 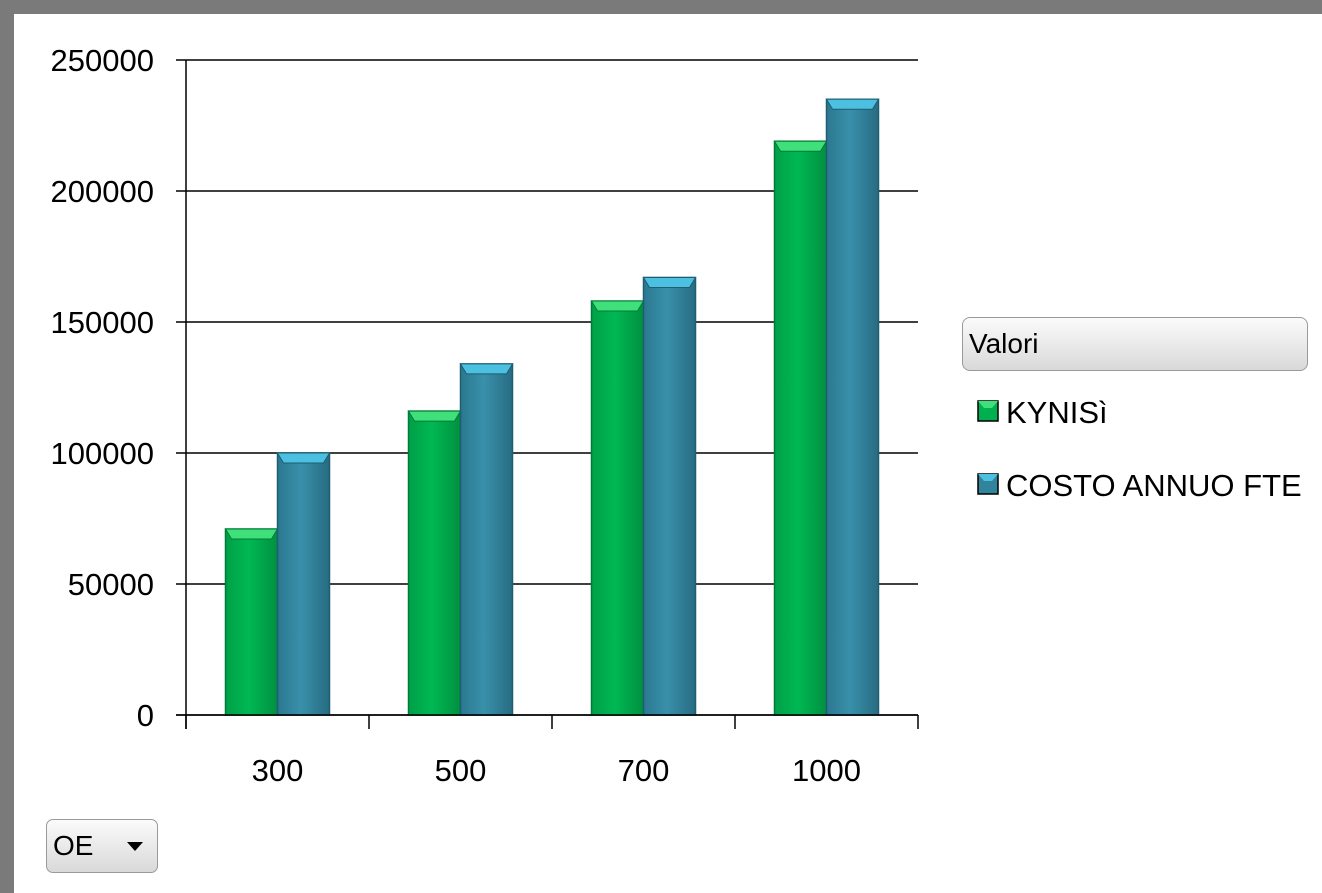 What do you see at coordinates (826, 770) in the screenshot?
I see `x-tick-label: 1000` at bounding box center [826, 770].